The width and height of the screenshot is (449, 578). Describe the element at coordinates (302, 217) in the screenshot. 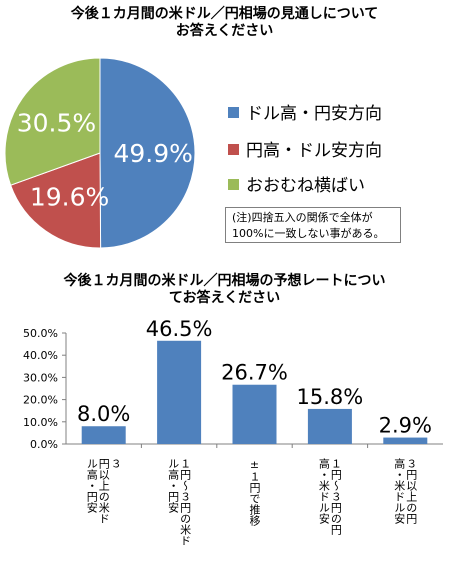

I see `pie-note-line-1: (注)四捨五入の関係で全体が` at that location.